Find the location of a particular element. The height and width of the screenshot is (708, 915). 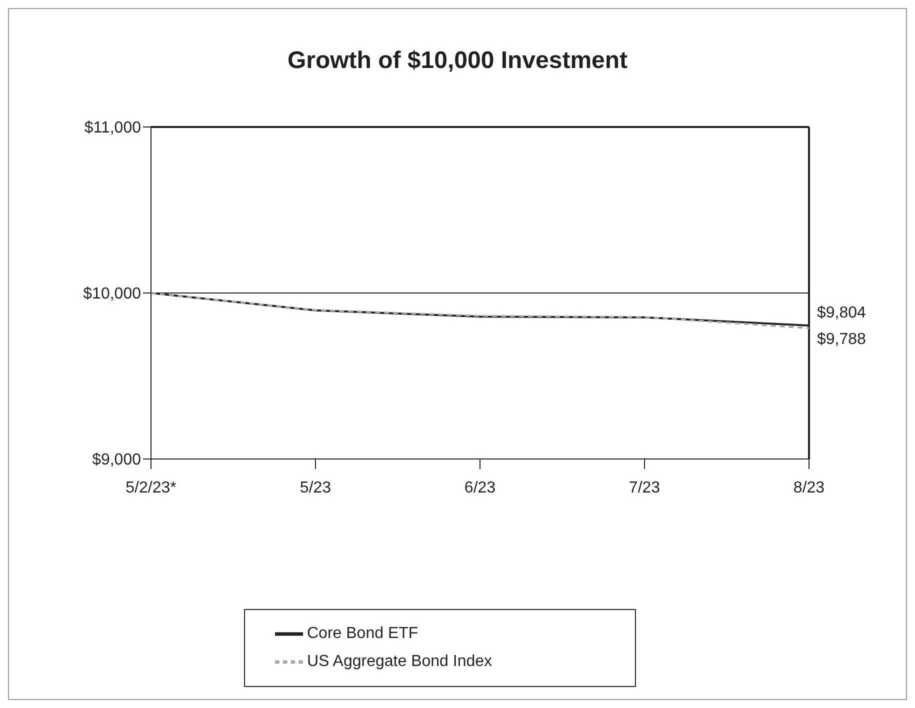

y-tick-label: $9,000 is located at coordinates (117, 460).